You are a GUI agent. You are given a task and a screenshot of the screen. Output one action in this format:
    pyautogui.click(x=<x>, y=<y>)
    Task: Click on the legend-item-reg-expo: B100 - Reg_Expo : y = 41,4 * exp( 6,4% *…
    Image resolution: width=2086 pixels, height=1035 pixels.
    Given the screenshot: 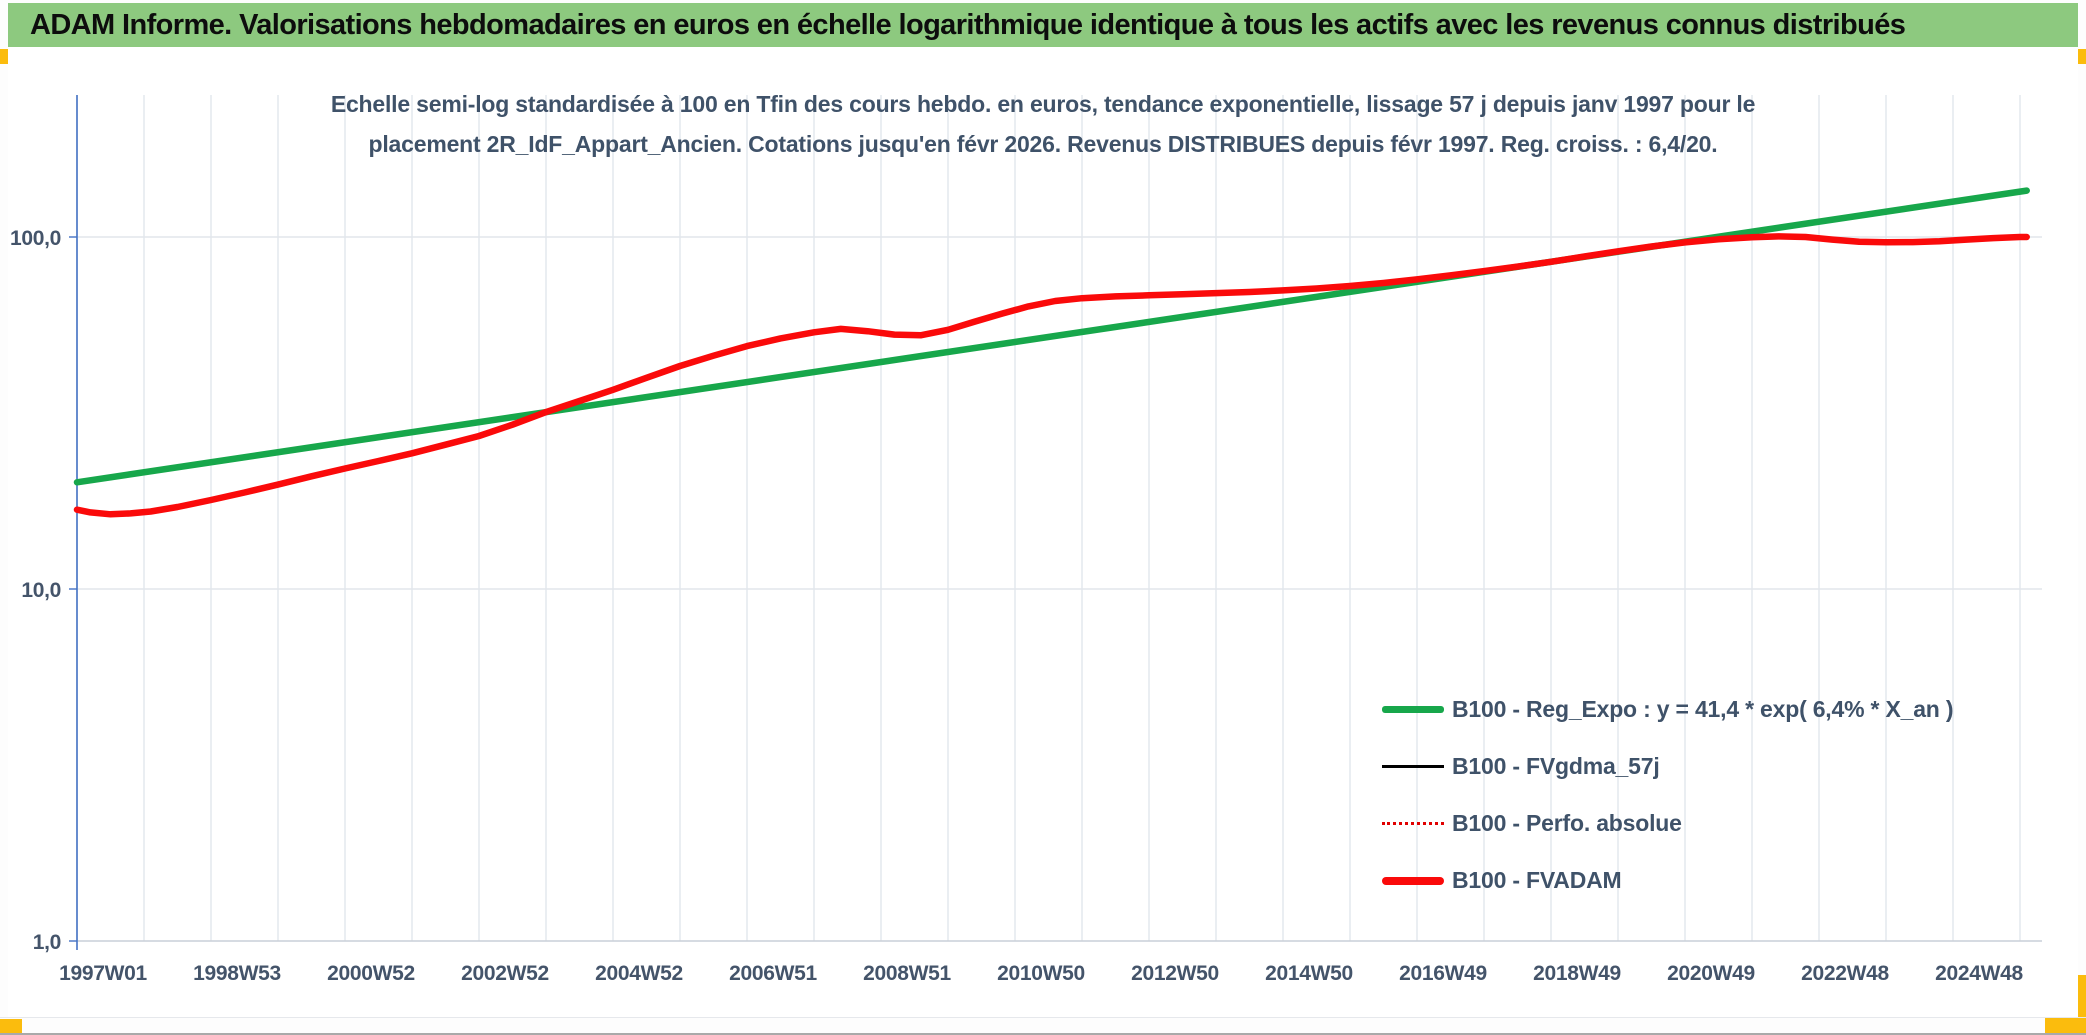 What is the action you would take?
    pyautogui.click(x=1667, y=709)
    